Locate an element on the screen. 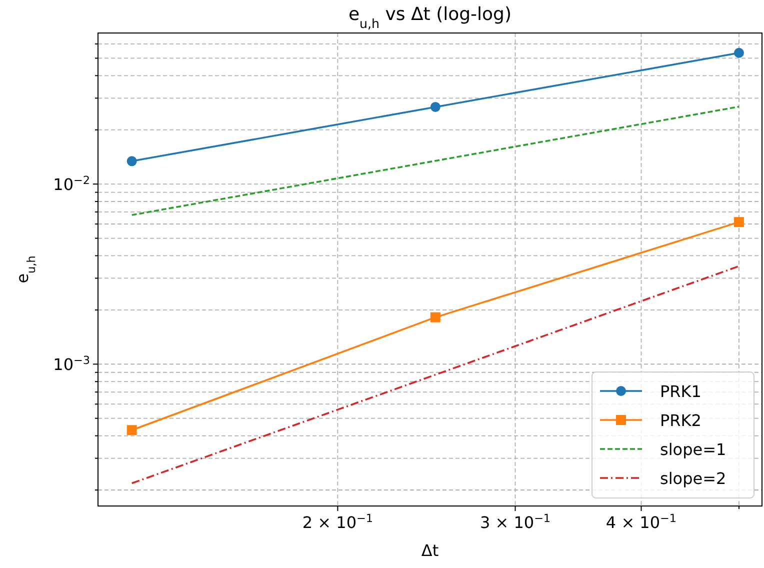 Image resolution: width=764 pixels, height=568 pixels. legend-label: PRK2 is located at coordinates (681, 420).